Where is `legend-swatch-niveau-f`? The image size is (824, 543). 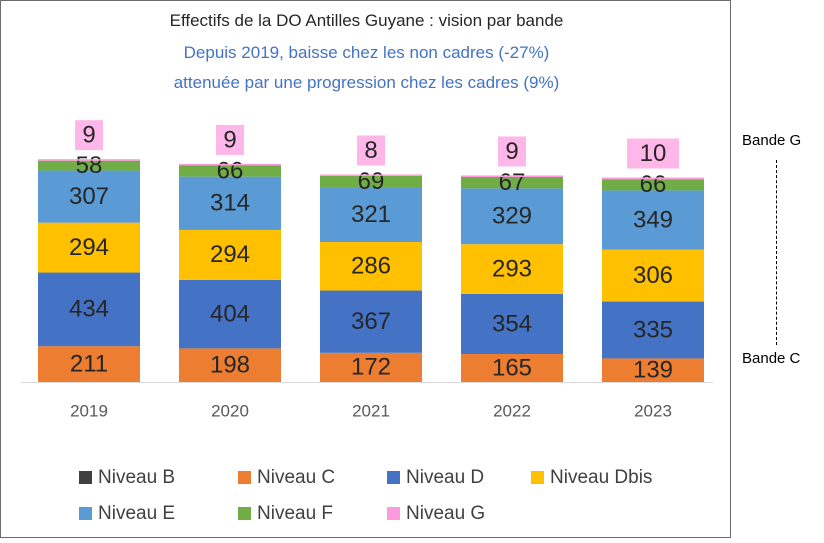
legend-swatch-niveau-f is located at coordinates (244, 513).